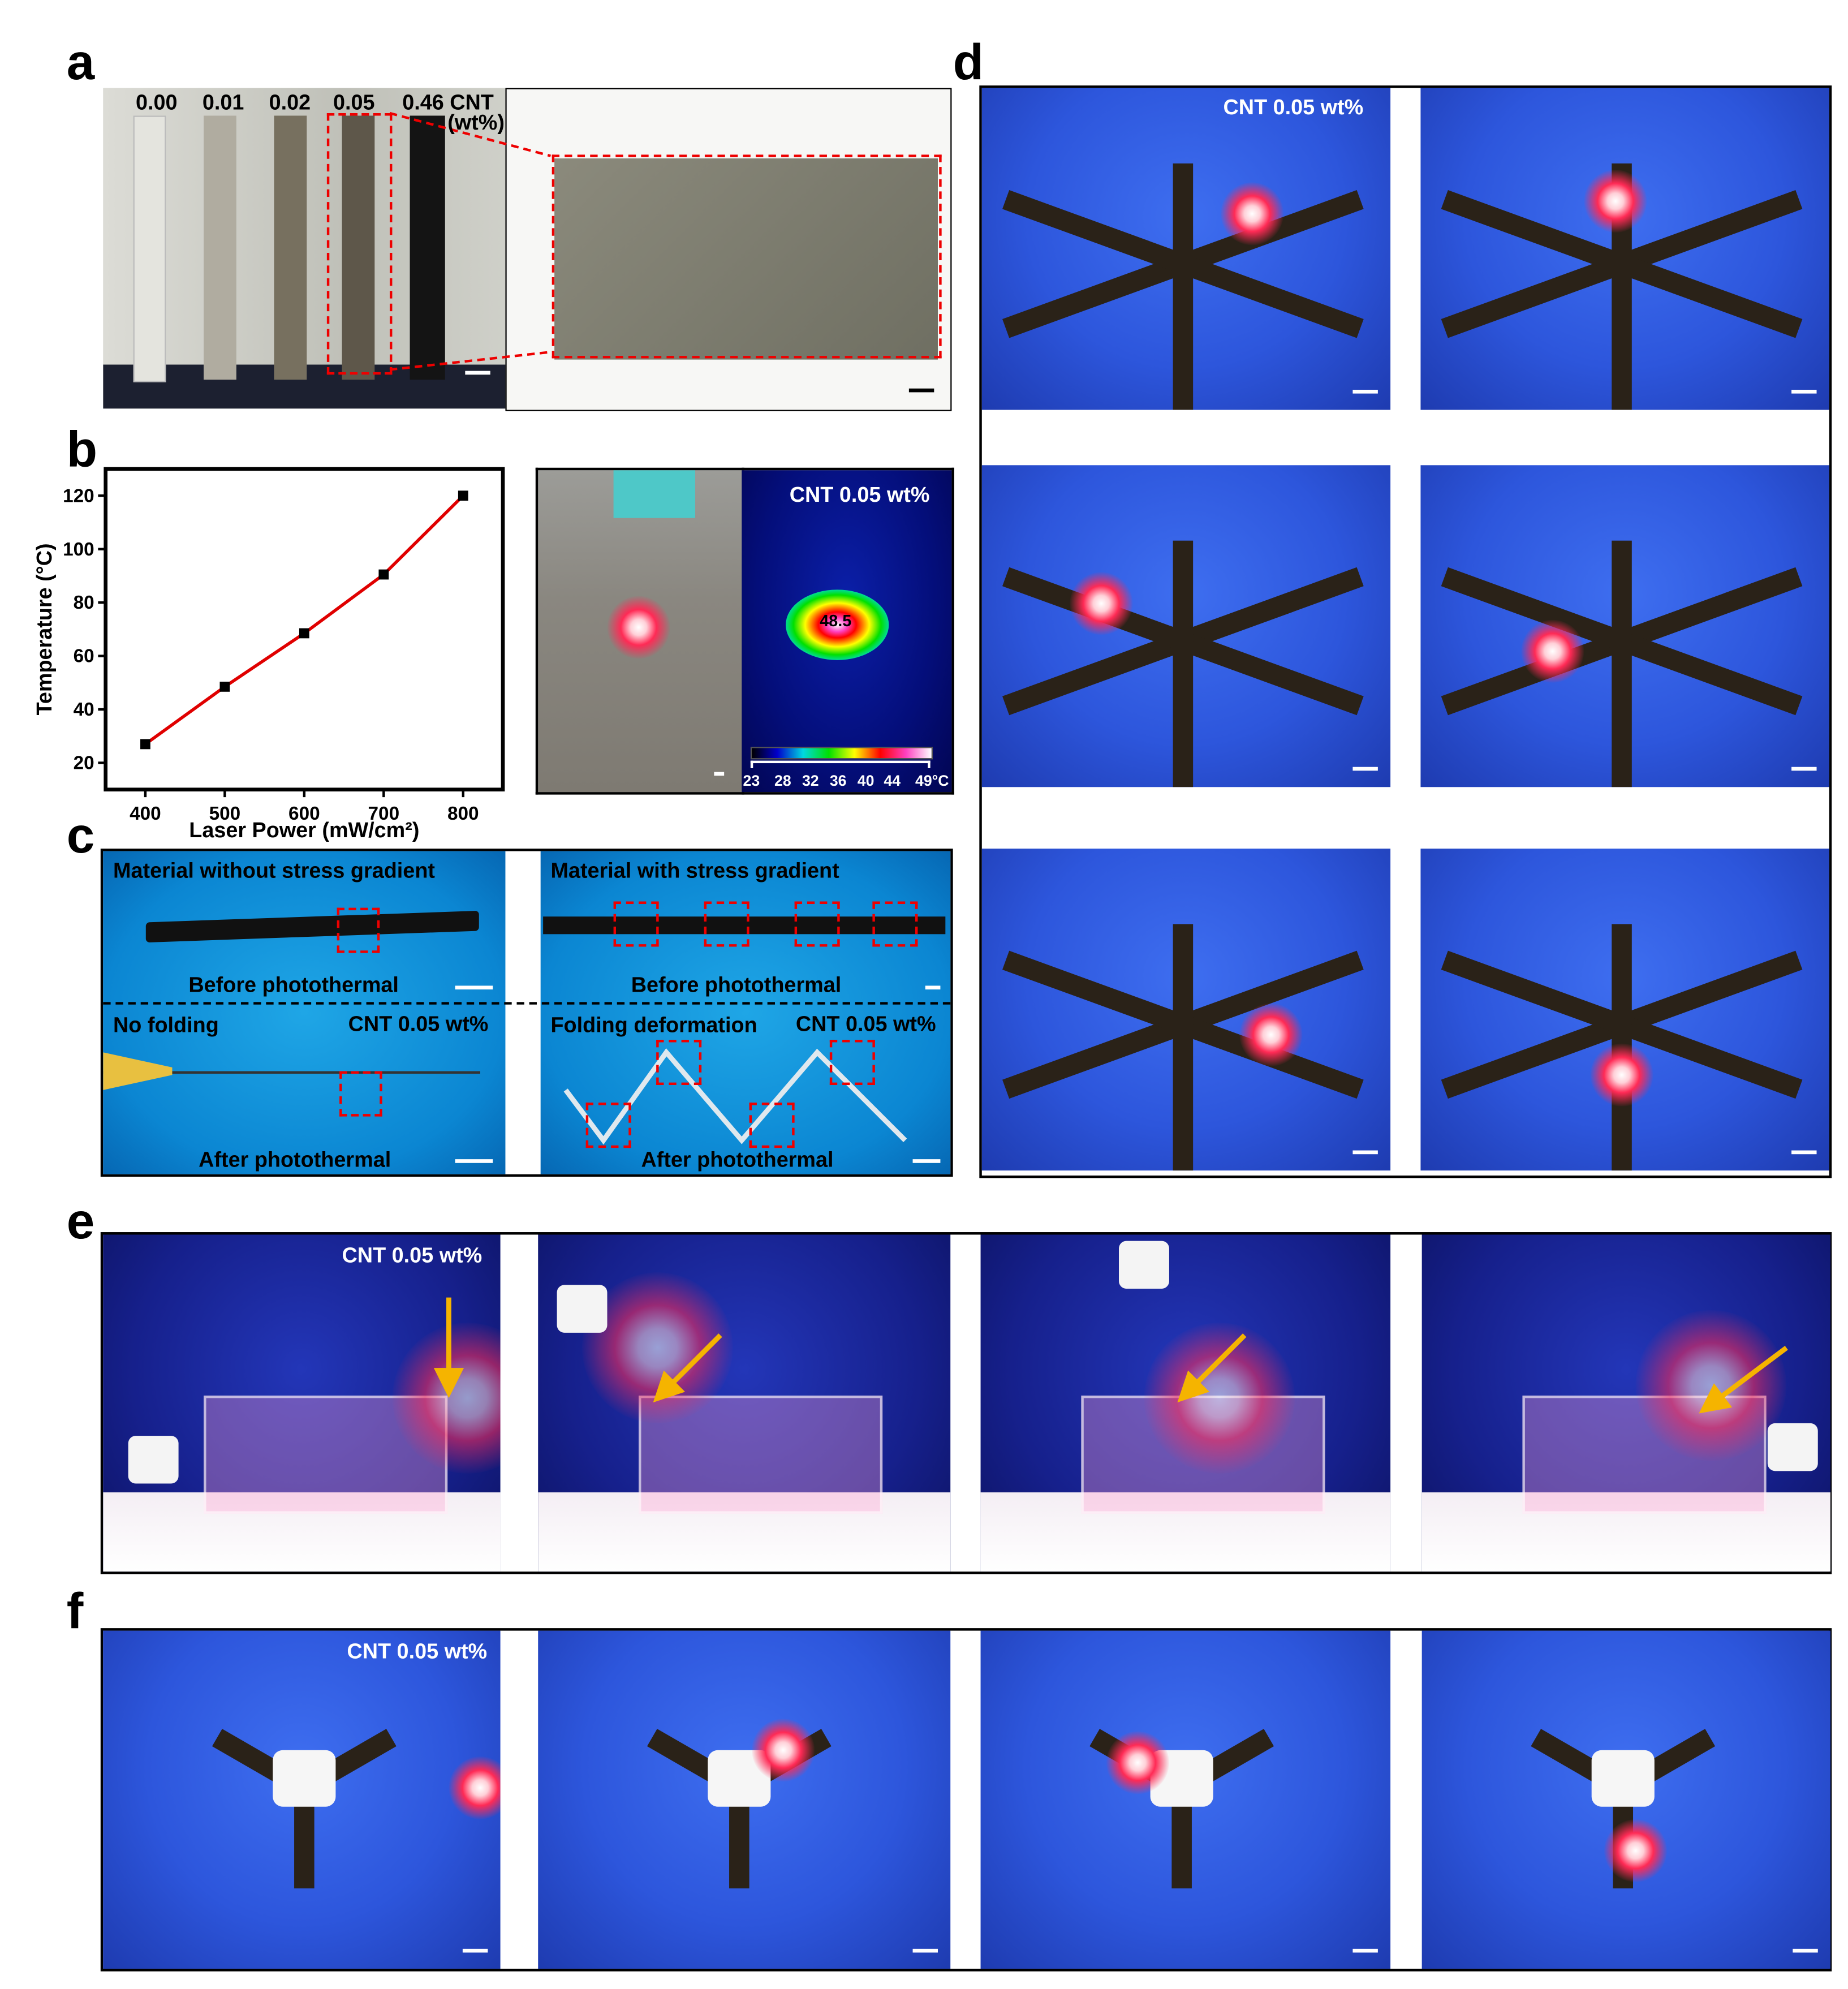  Describe the element at coordinates (836, 621) in the screenshot. I see `spot-temperature: 48.5` at that location.